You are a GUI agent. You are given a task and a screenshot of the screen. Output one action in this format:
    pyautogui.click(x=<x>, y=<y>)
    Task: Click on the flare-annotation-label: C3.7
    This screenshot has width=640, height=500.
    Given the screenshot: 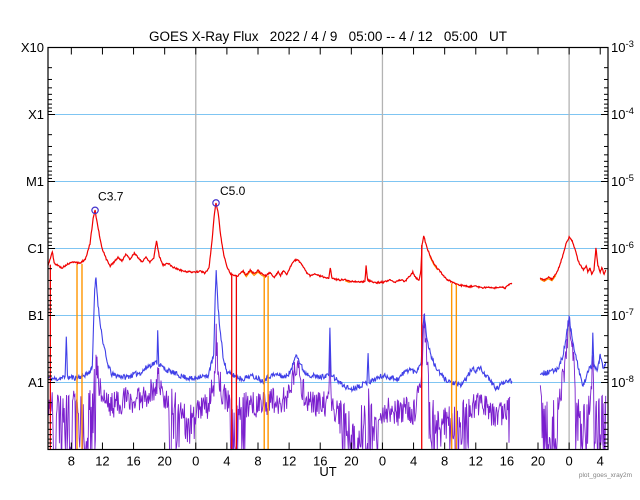 What is the action you would take?
    pyautogui.click(x=111, y=196)
    